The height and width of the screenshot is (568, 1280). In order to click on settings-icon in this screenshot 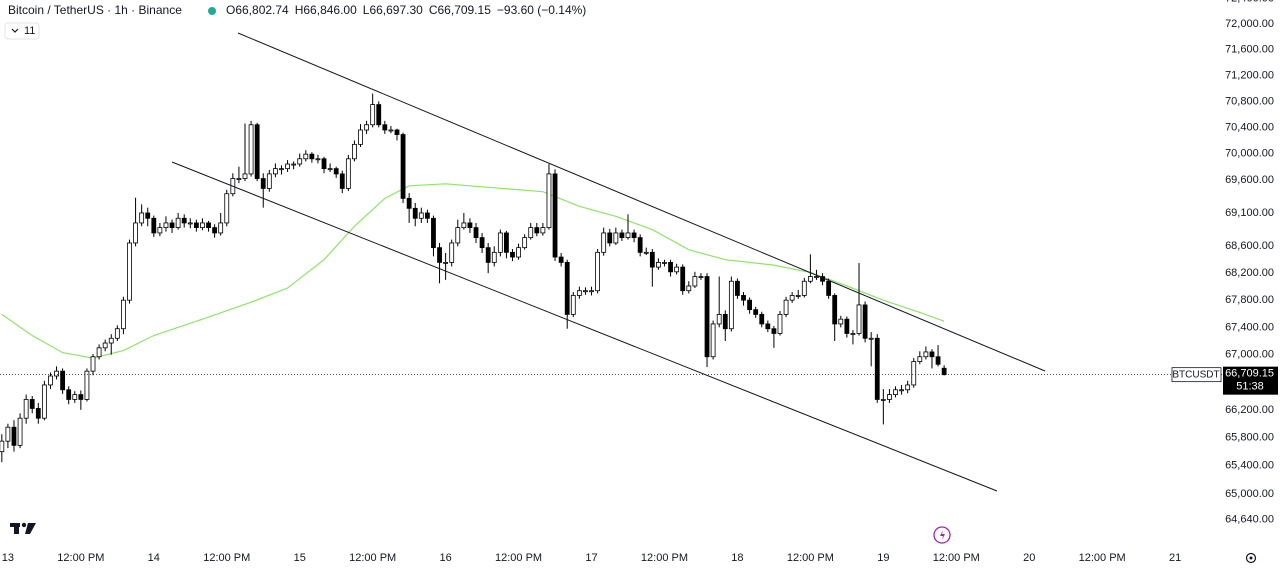, I will do `click(1251, 558)`.